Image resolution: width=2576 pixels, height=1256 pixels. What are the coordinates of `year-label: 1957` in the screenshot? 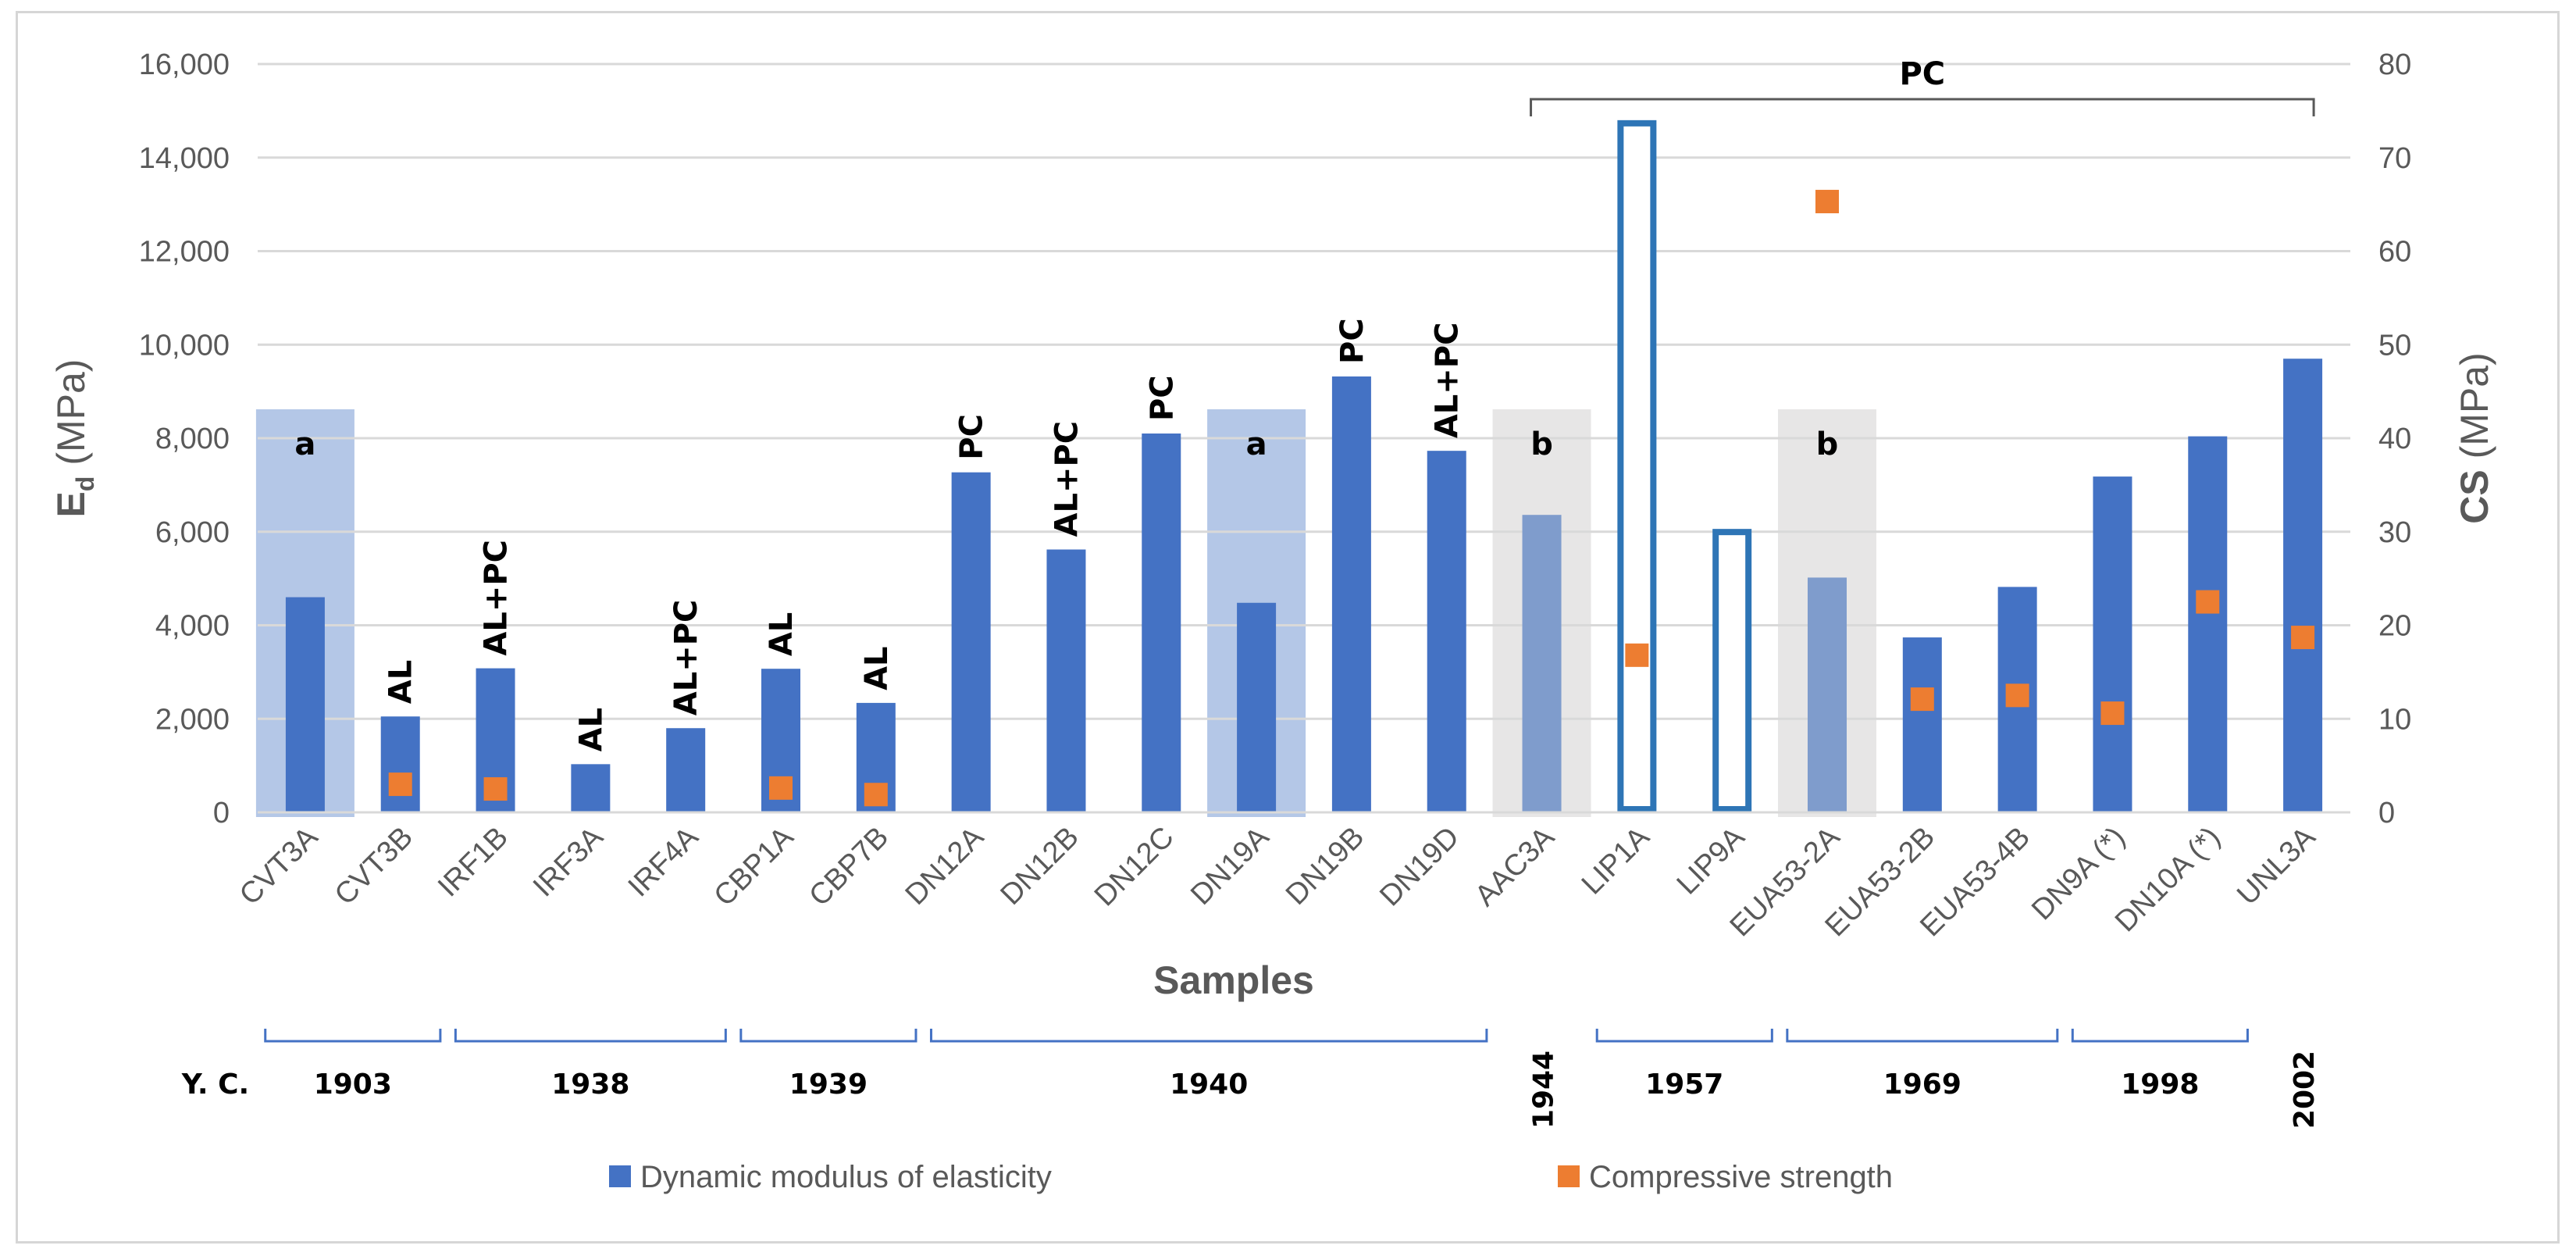 It's located at (1684, 1085).